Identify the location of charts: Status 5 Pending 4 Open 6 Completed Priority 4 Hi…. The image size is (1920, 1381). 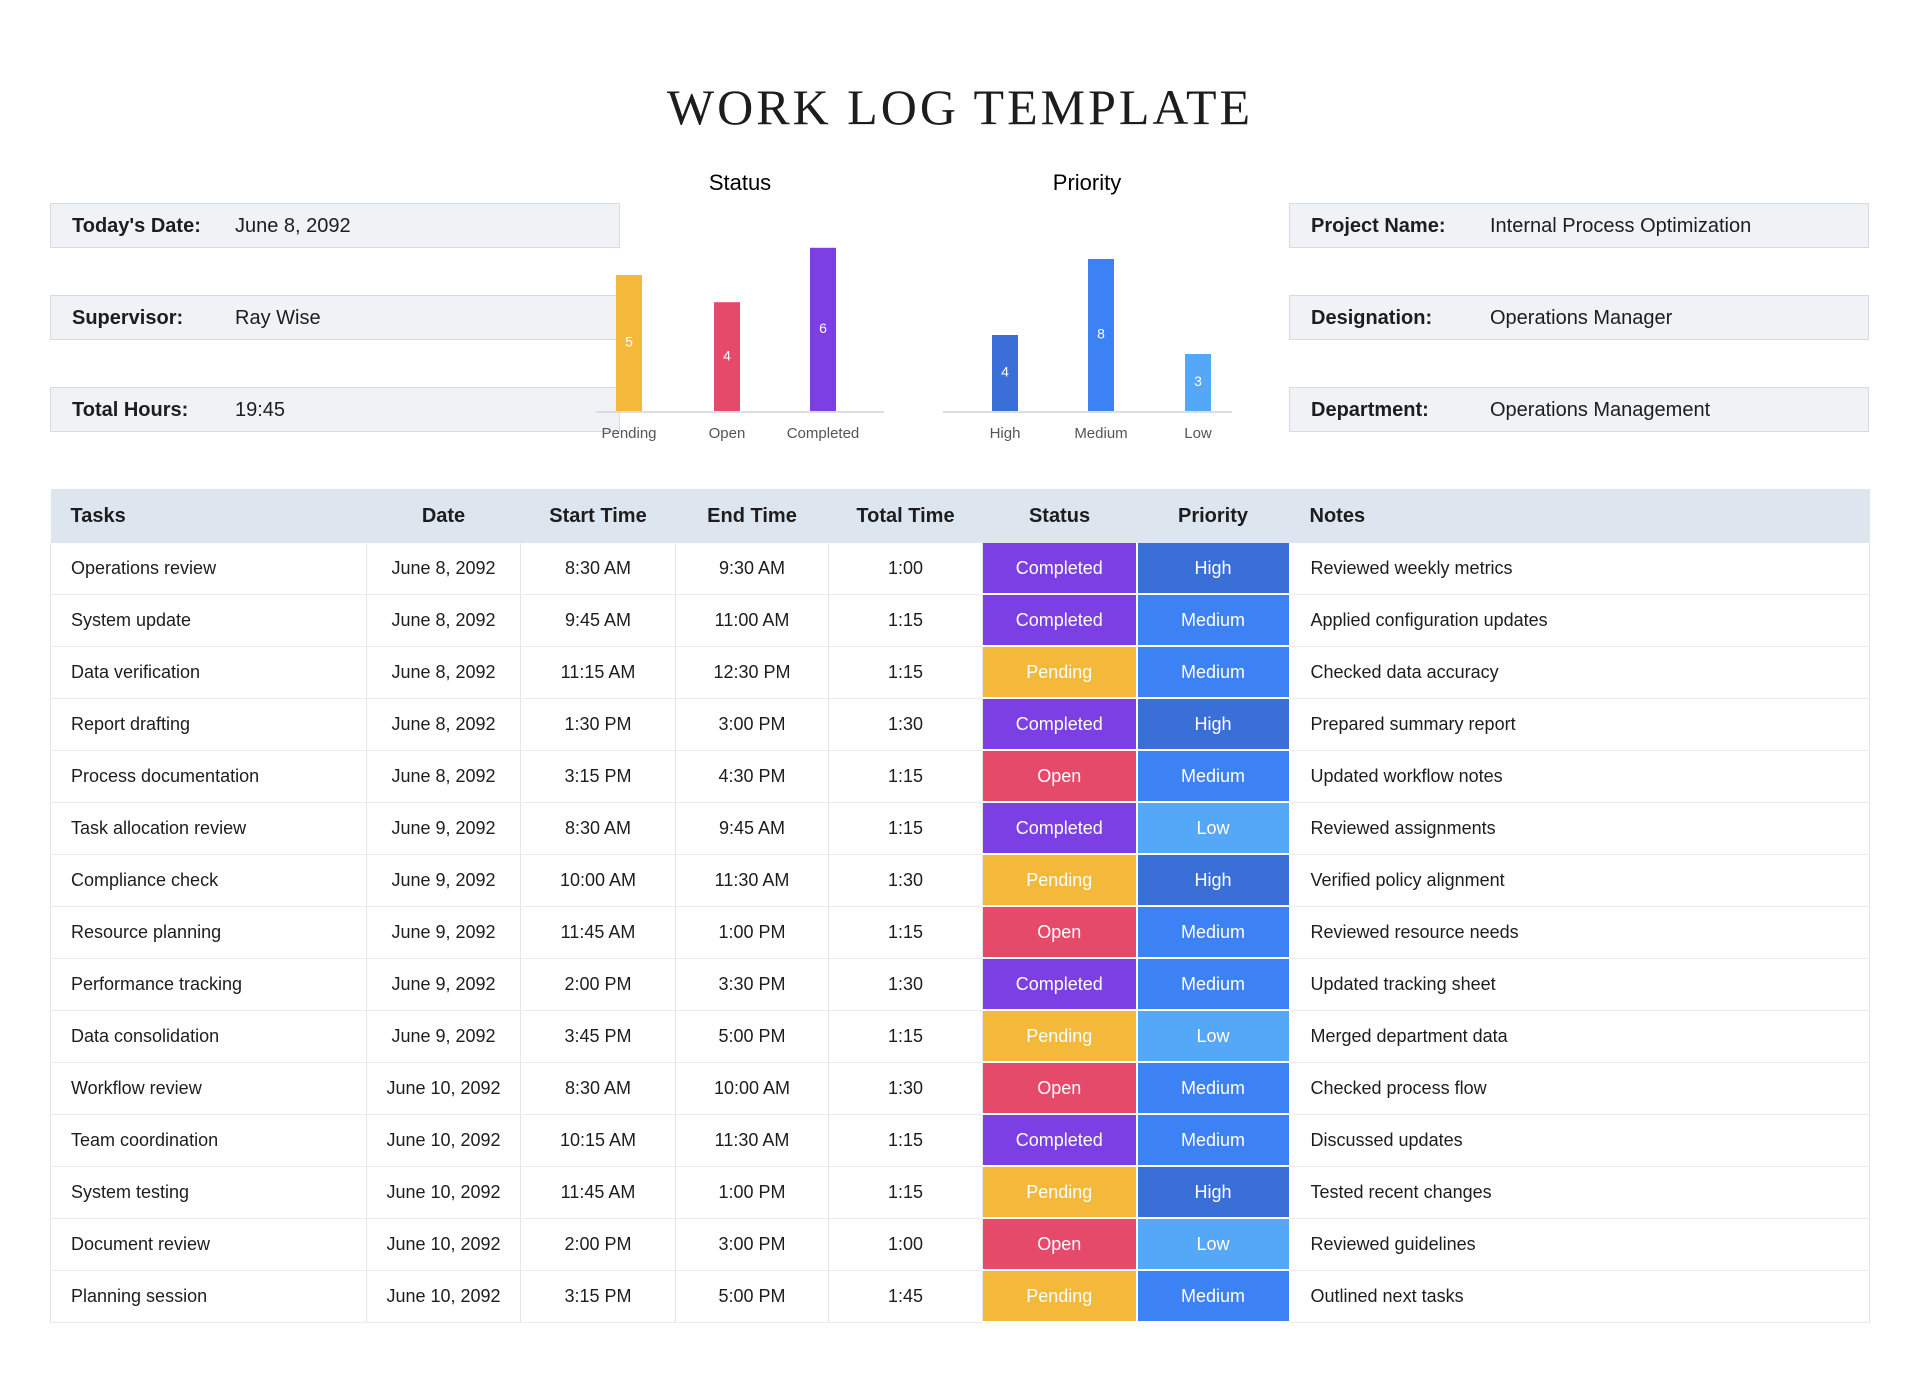
(914, 306).